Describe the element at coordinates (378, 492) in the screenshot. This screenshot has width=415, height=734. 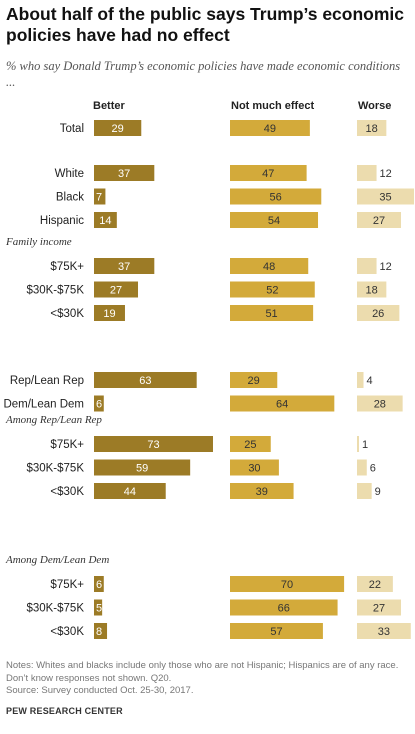
I see `data-label: 9` at that location.